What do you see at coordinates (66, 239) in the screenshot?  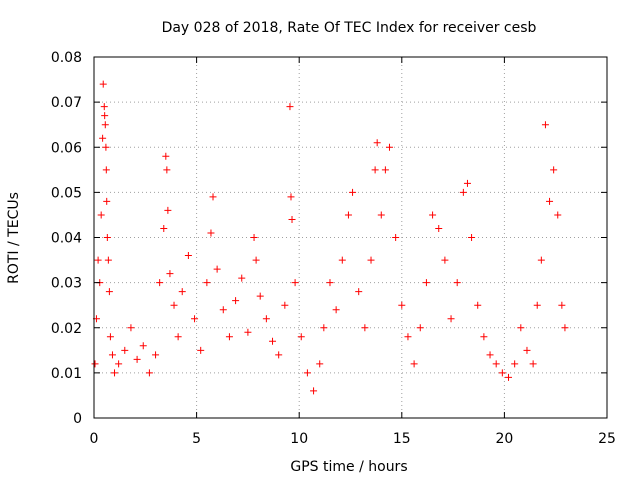 I see `y-tick-label: 0.04` at bounding box center [66, 239].